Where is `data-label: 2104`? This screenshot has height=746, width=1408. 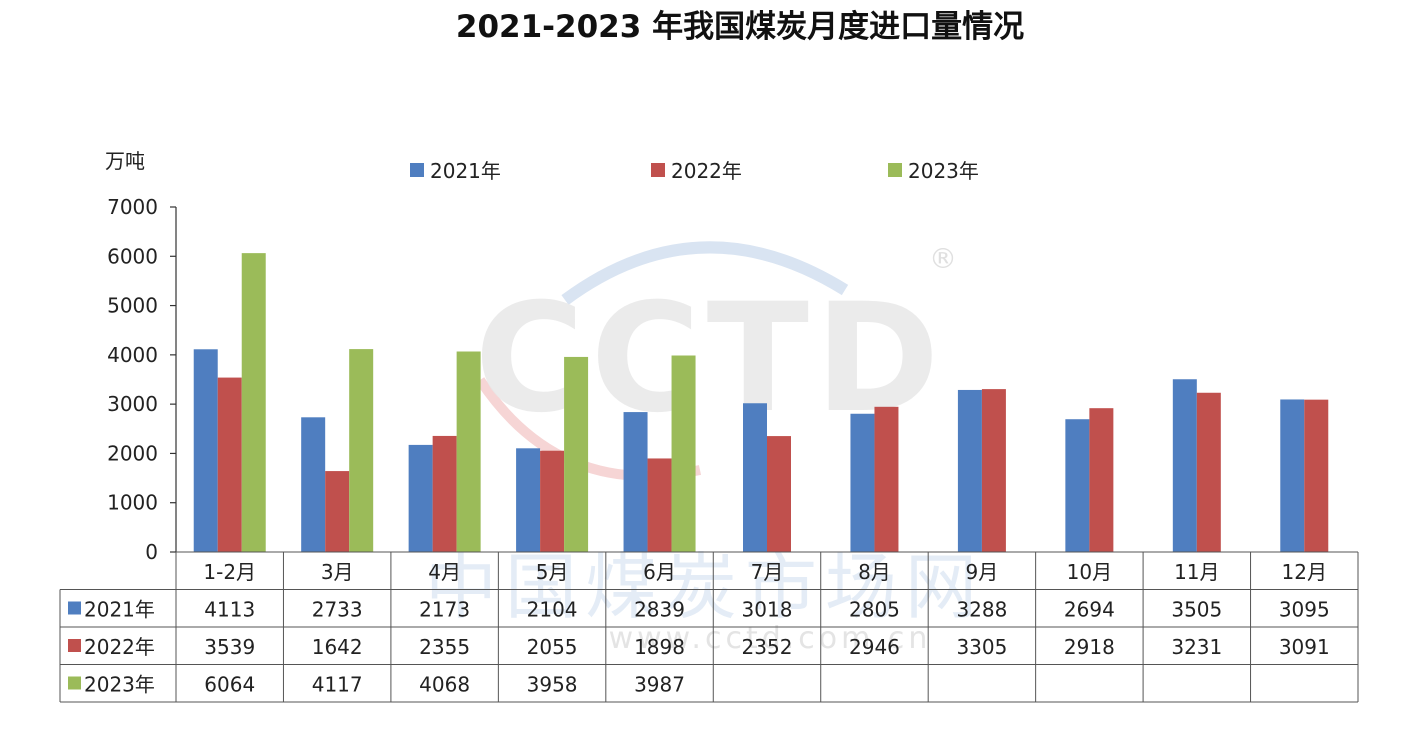 data-label: 2104 is located at coordinates (552, 610).